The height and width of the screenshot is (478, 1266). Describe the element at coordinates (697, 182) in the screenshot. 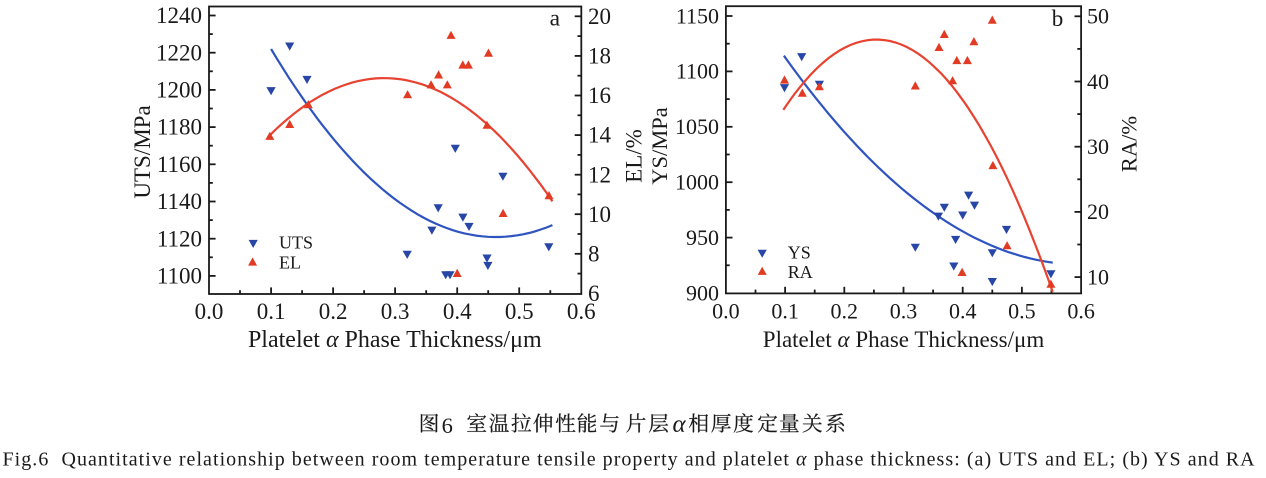

I see `svg-text: 1000` at that location.